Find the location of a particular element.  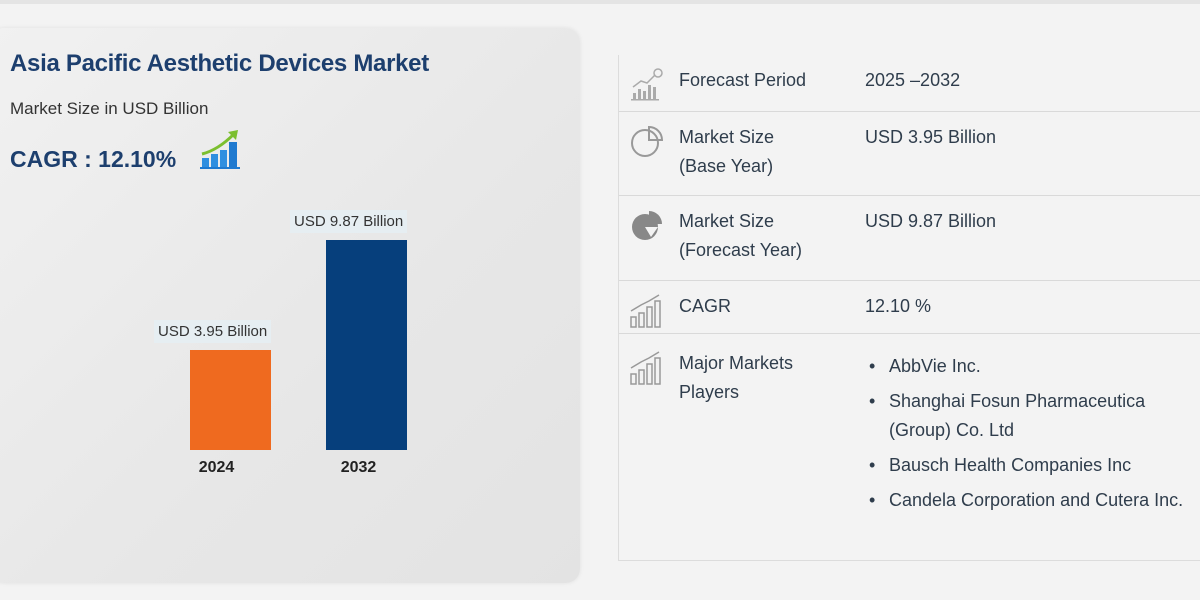

row-label-line2: (Base Year) is located at coordinates (726, 166).